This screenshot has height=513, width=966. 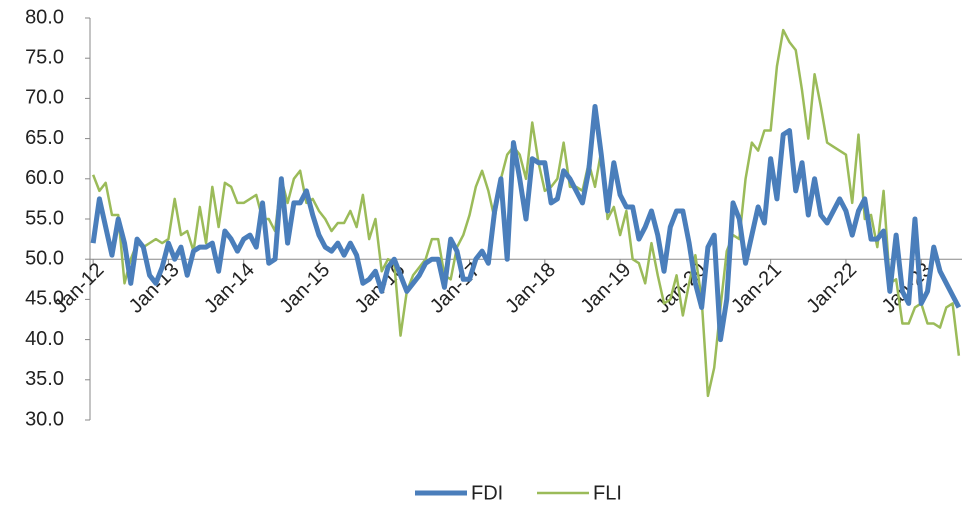 What do you see at coordinates (44, 258) in the screenshot?
I see `y-tick-label: 50.0` at bounding box center [44, 258].